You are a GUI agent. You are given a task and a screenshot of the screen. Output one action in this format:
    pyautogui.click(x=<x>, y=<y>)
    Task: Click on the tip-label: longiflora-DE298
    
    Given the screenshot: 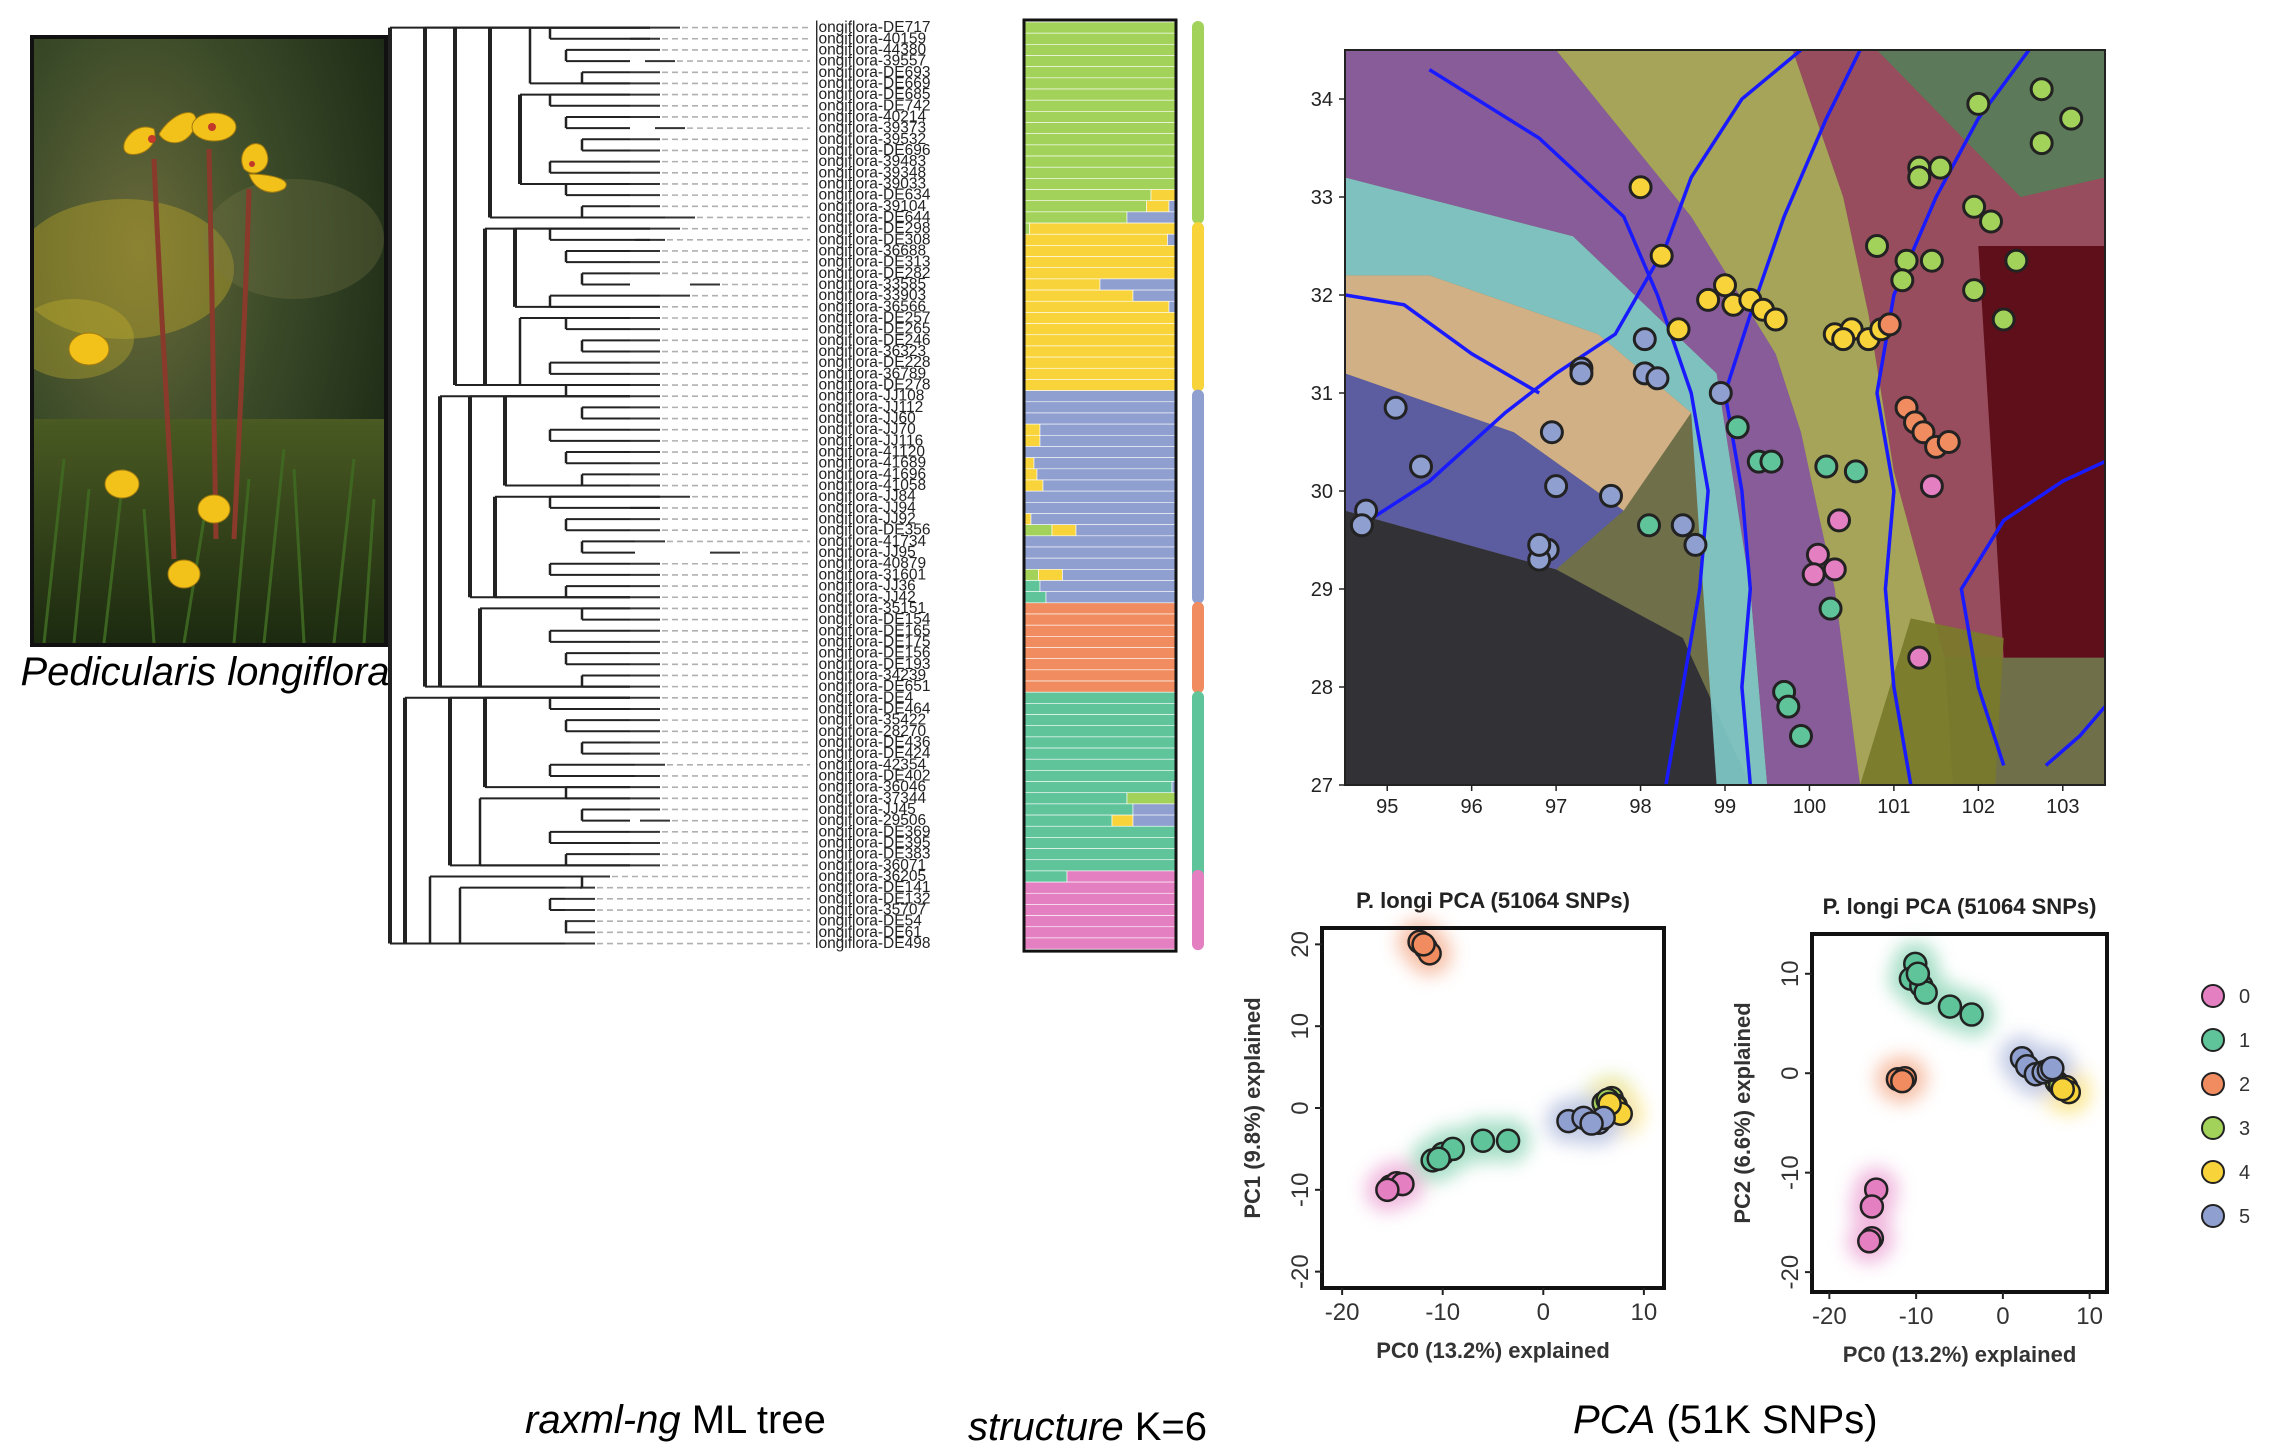 What is the action you would take?
    pyautogui.click(x=872, y=228)
    